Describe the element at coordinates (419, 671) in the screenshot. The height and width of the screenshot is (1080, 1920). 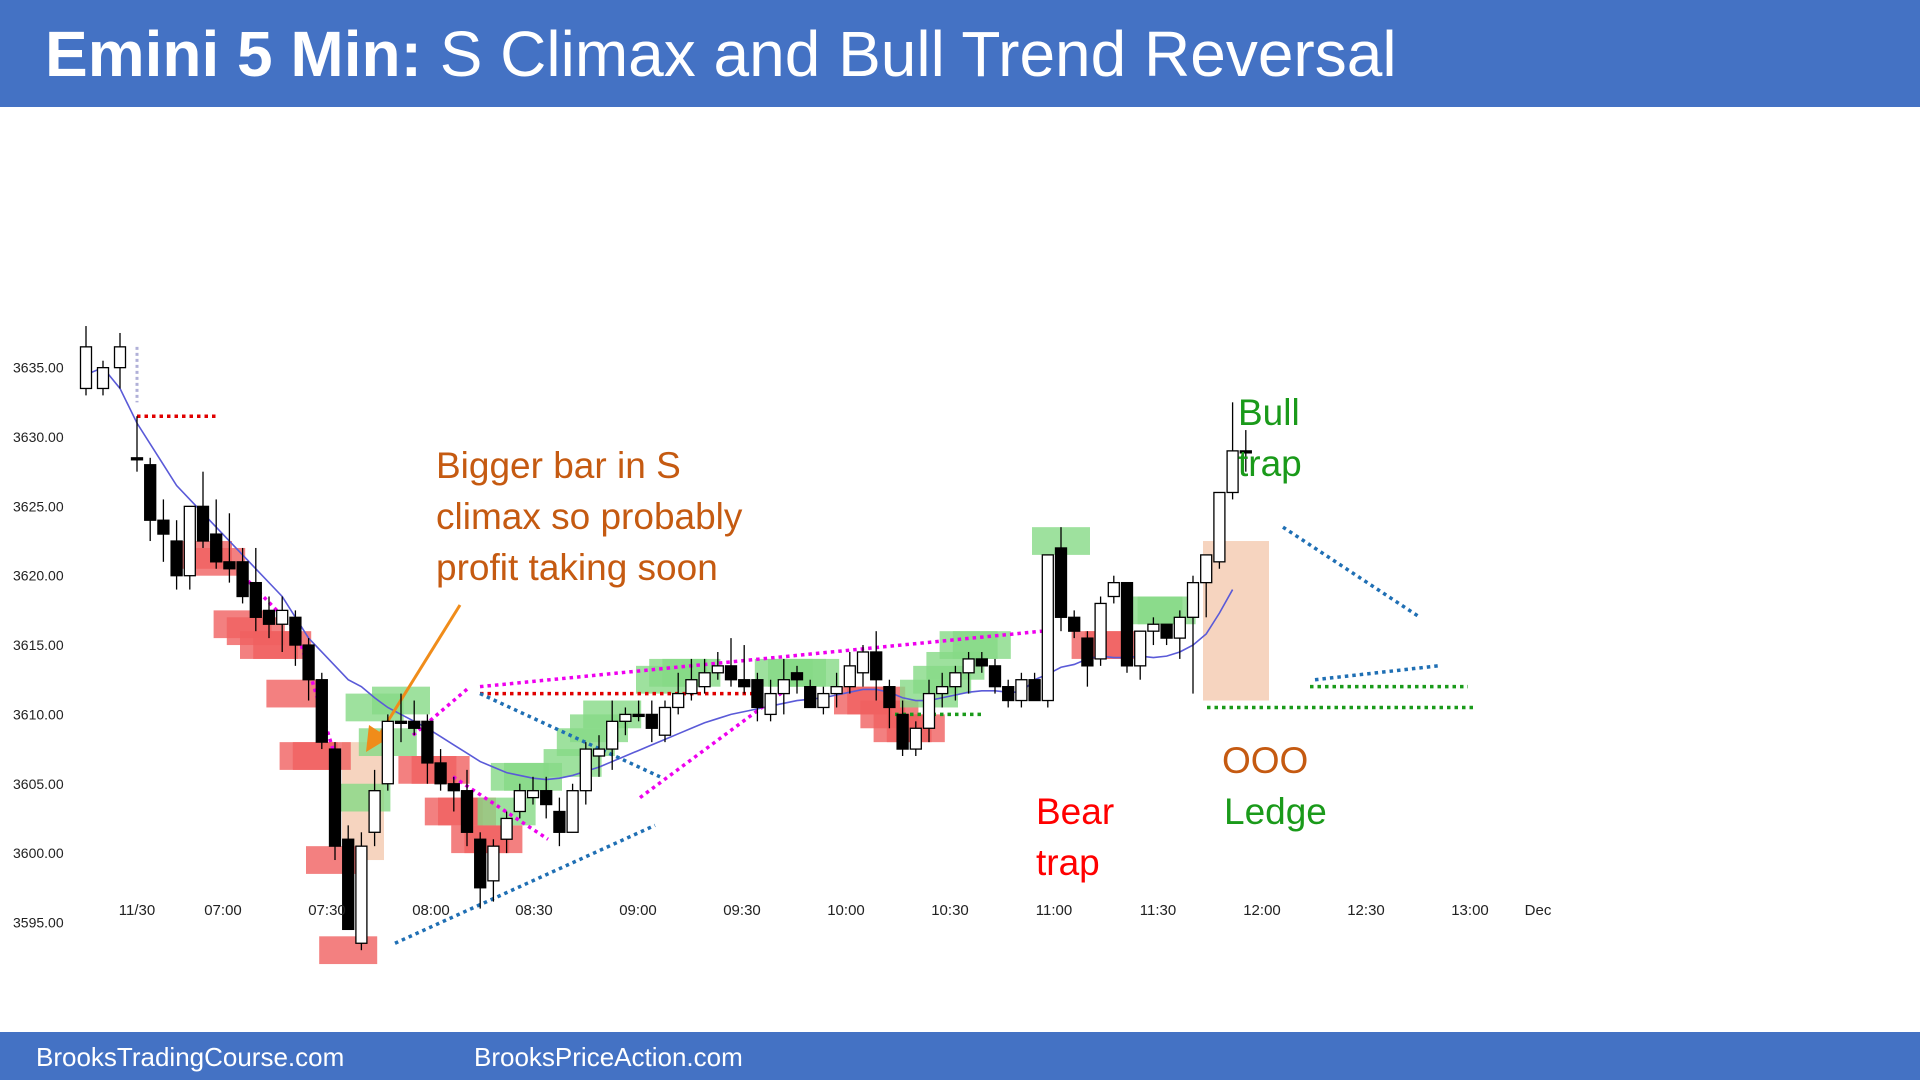
I see `arrow-line` at that location.